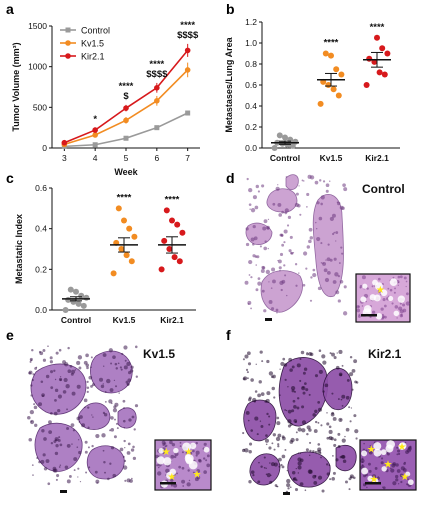 The image size is (433, 510). I want to click on lung-lobe, so click(337, 389).